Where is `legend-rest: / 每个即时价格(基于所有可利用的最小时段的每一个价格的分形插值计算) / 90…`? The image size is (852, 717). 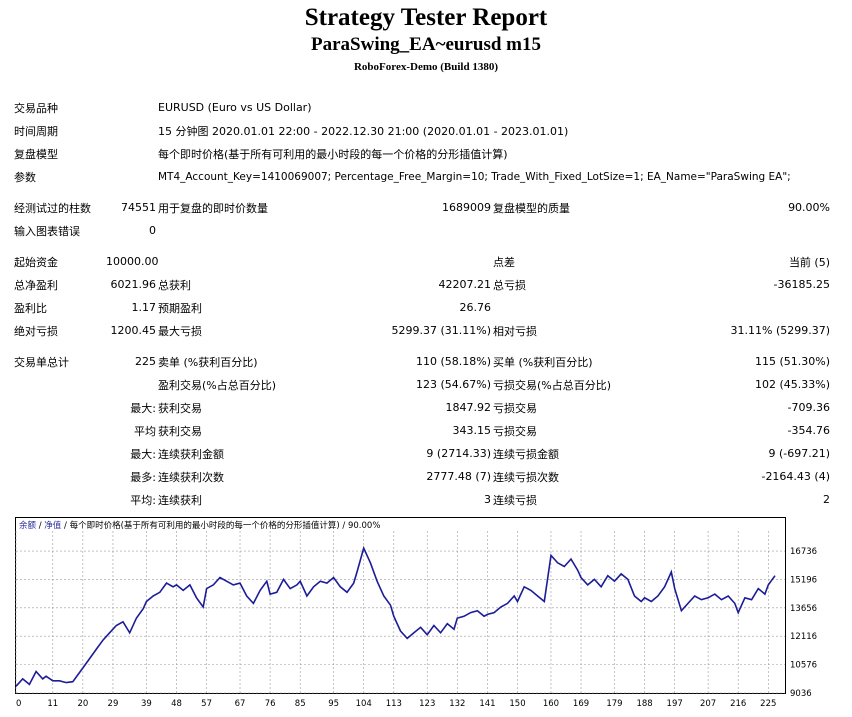 legend-rest: / 每个即时价格(基于所有可利用的最小时段的每一个价格的分形插值计算) / 90… is located at coordinates (220, 525).